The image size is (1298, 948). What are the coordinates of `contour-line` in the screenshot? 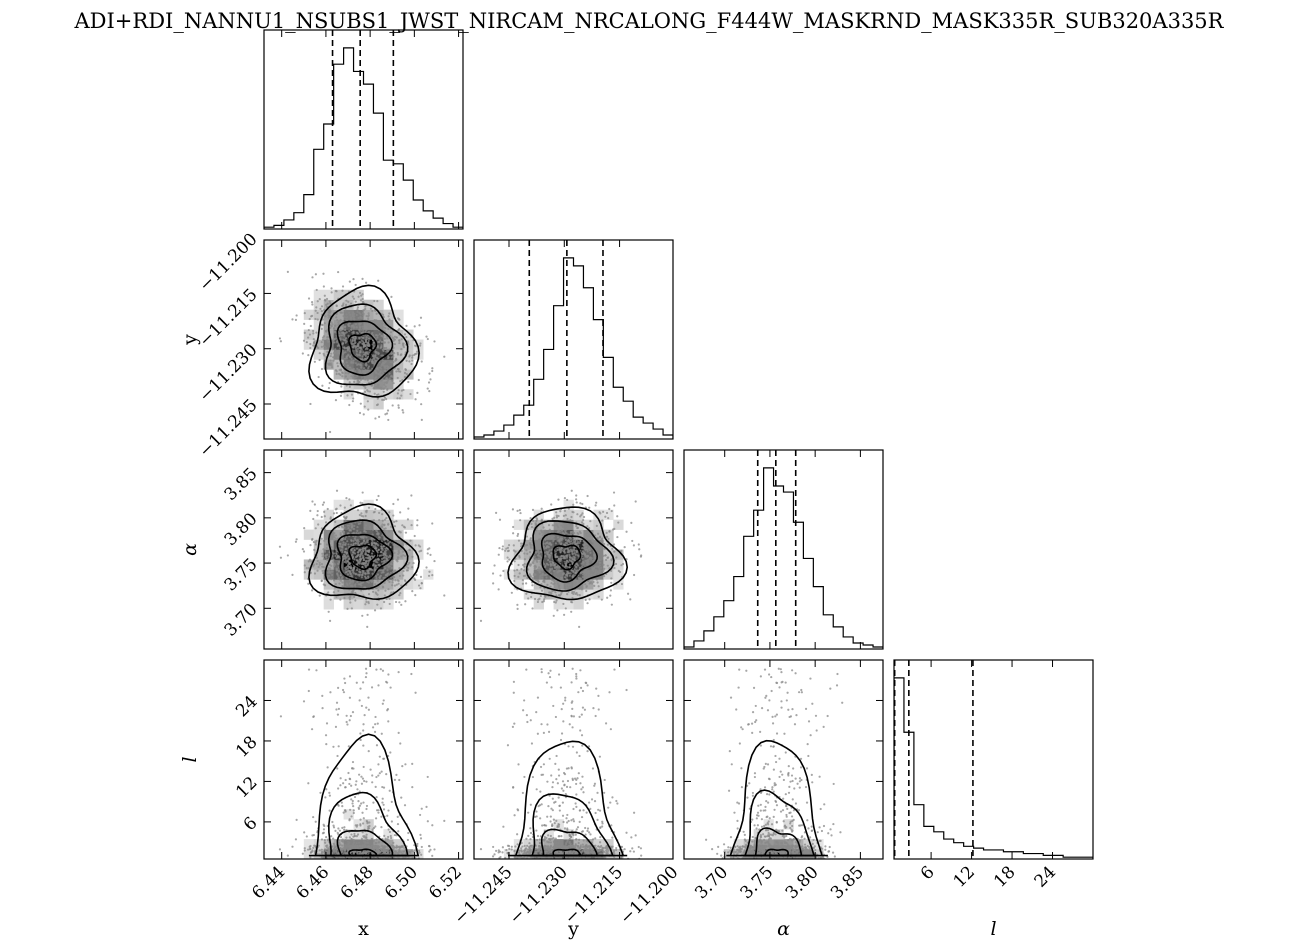 It's located at (365, 557).